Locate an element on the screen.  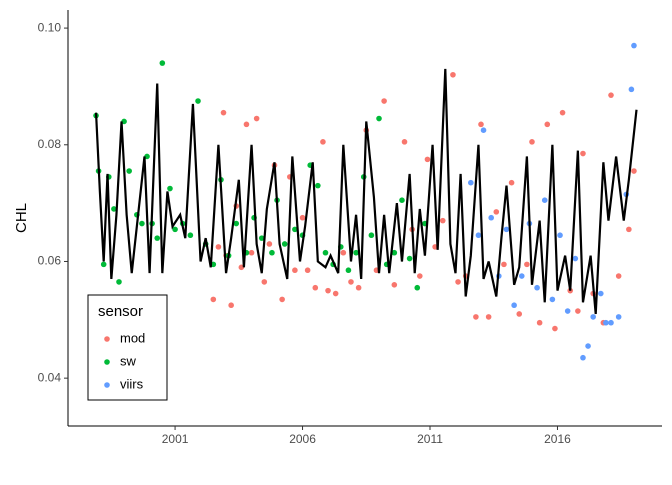
y-tick-label: 0.10 is located at coordinates (50, 27).